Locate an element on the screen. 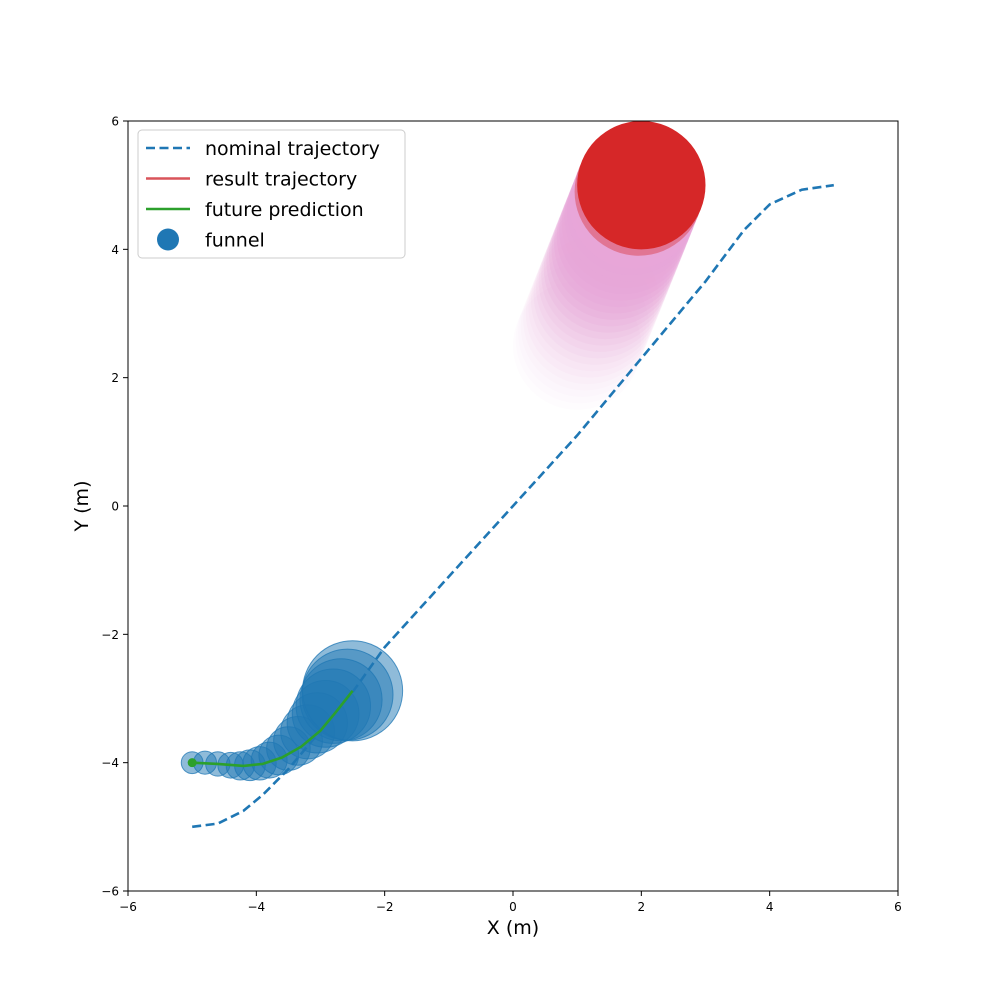 The image size is (1000, 1000). legend-label: future prediction is located at coordinates (284, 210).